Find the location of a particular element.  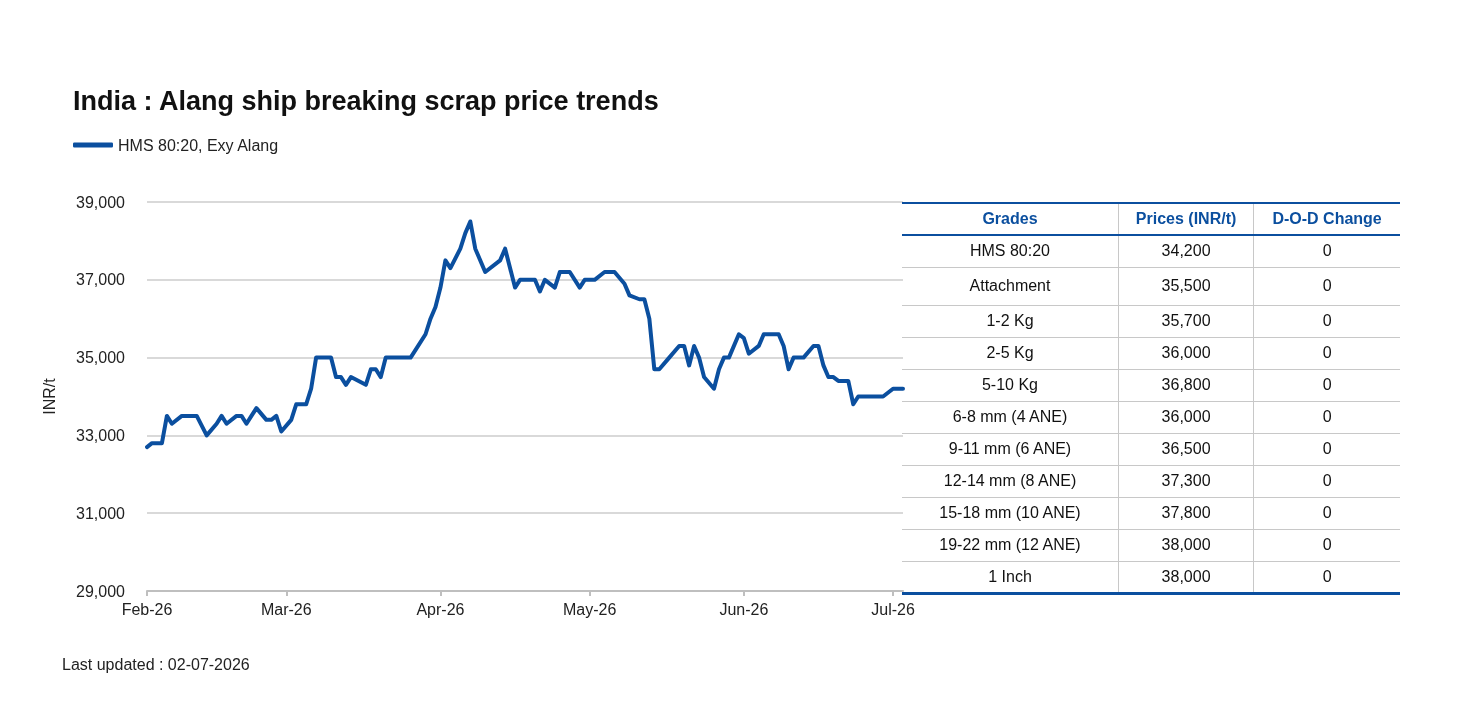

category-label: HMS 80:20 is located at coordinates (1010, 251).